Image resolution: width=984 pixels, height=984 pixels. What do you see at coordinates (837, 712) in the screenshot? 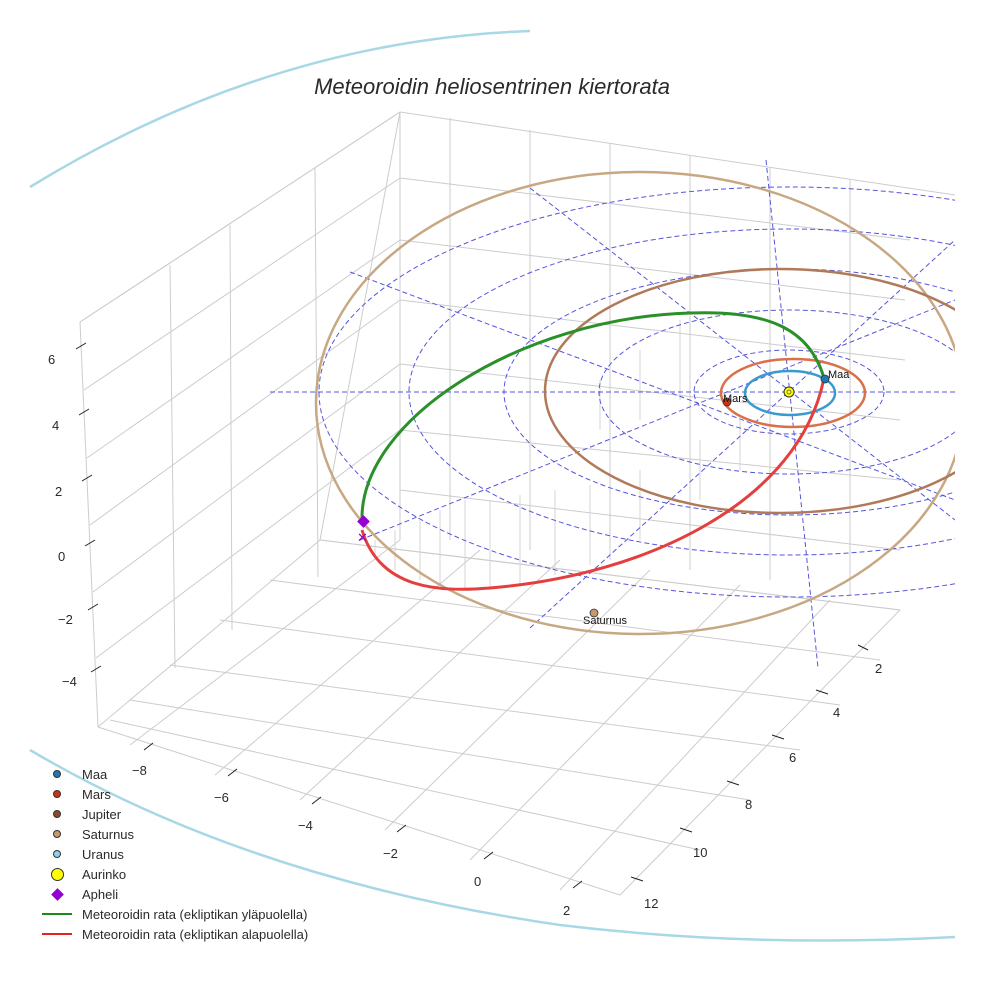
I see `y-tick: 4` at bounding box center [837, 712].